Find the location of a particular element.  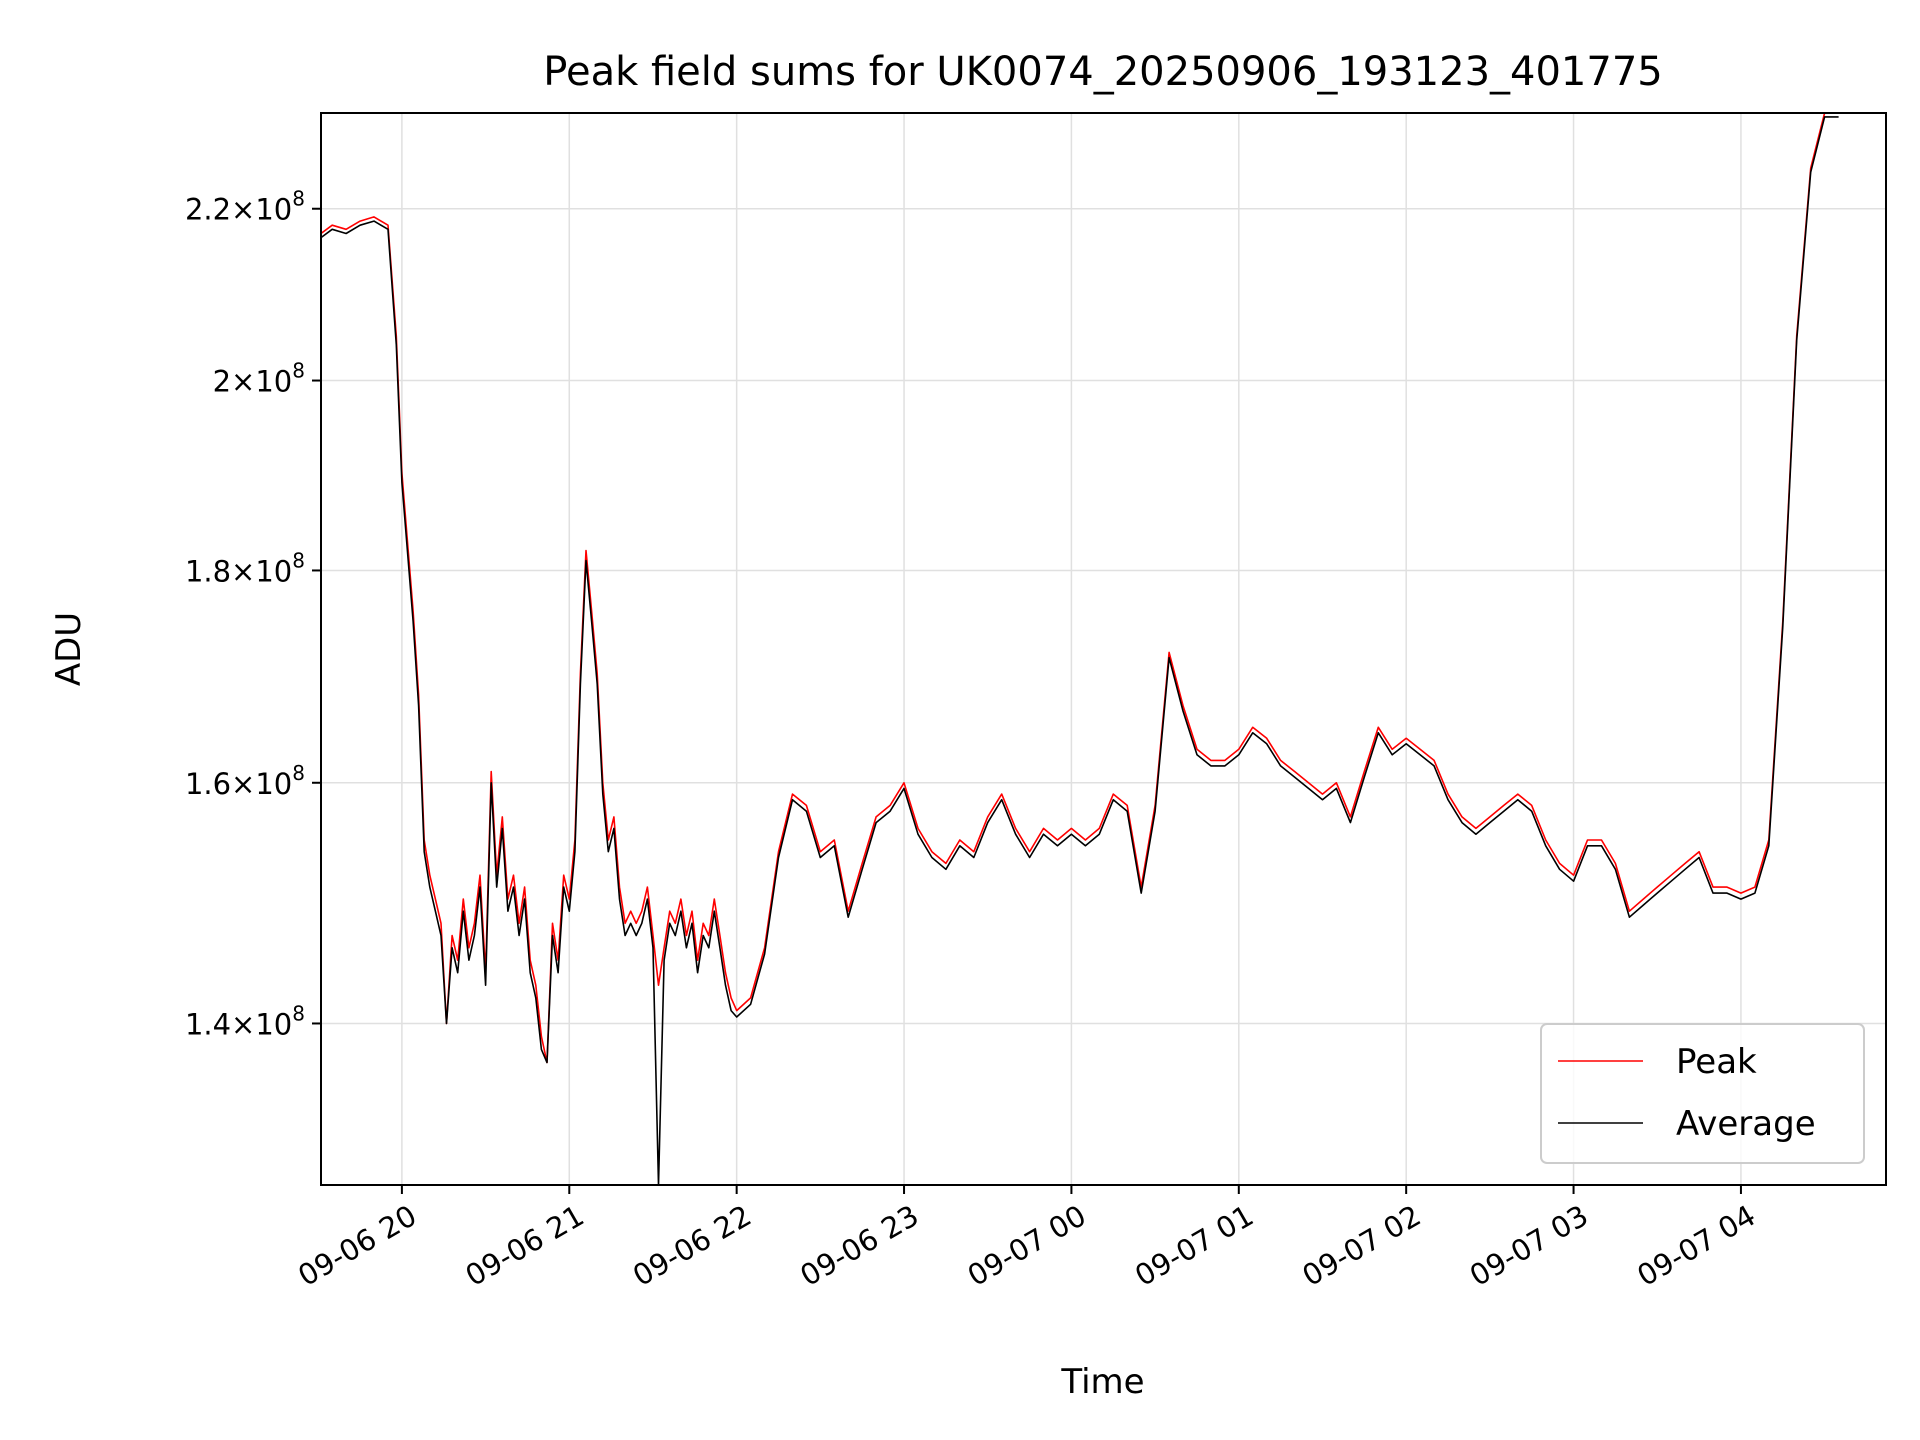

legend: Peak Average is located at coordinates (1702, 1093).